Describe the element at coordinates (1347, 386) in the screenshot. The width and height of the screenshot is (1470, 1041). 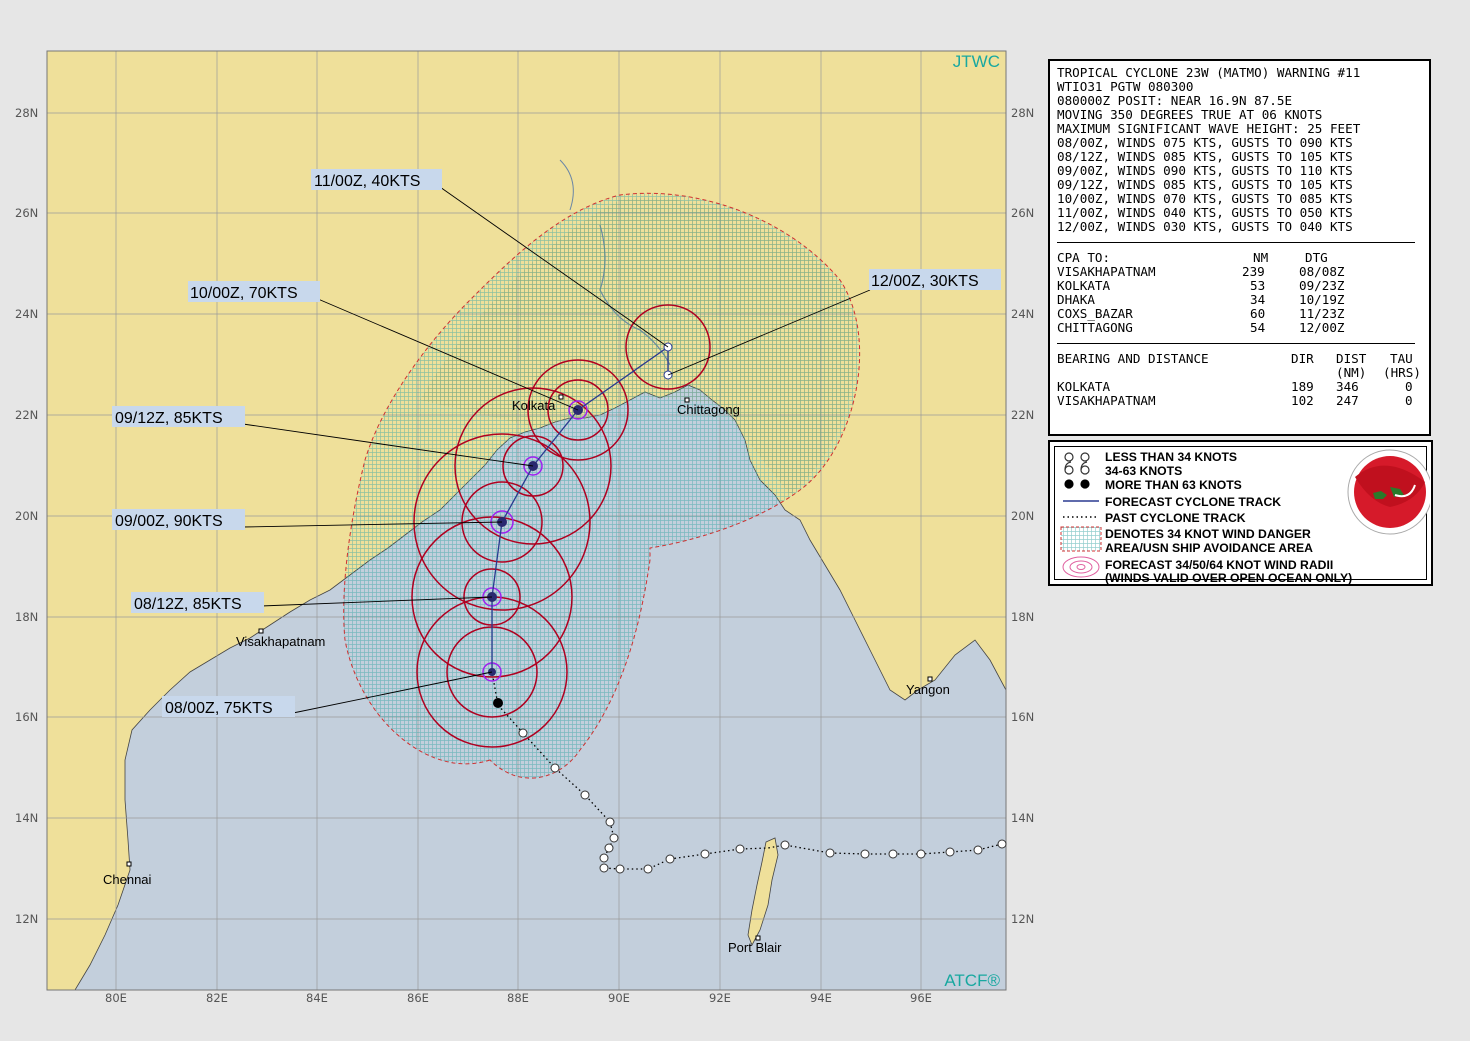
I see `bd-dist: 346` at that location.